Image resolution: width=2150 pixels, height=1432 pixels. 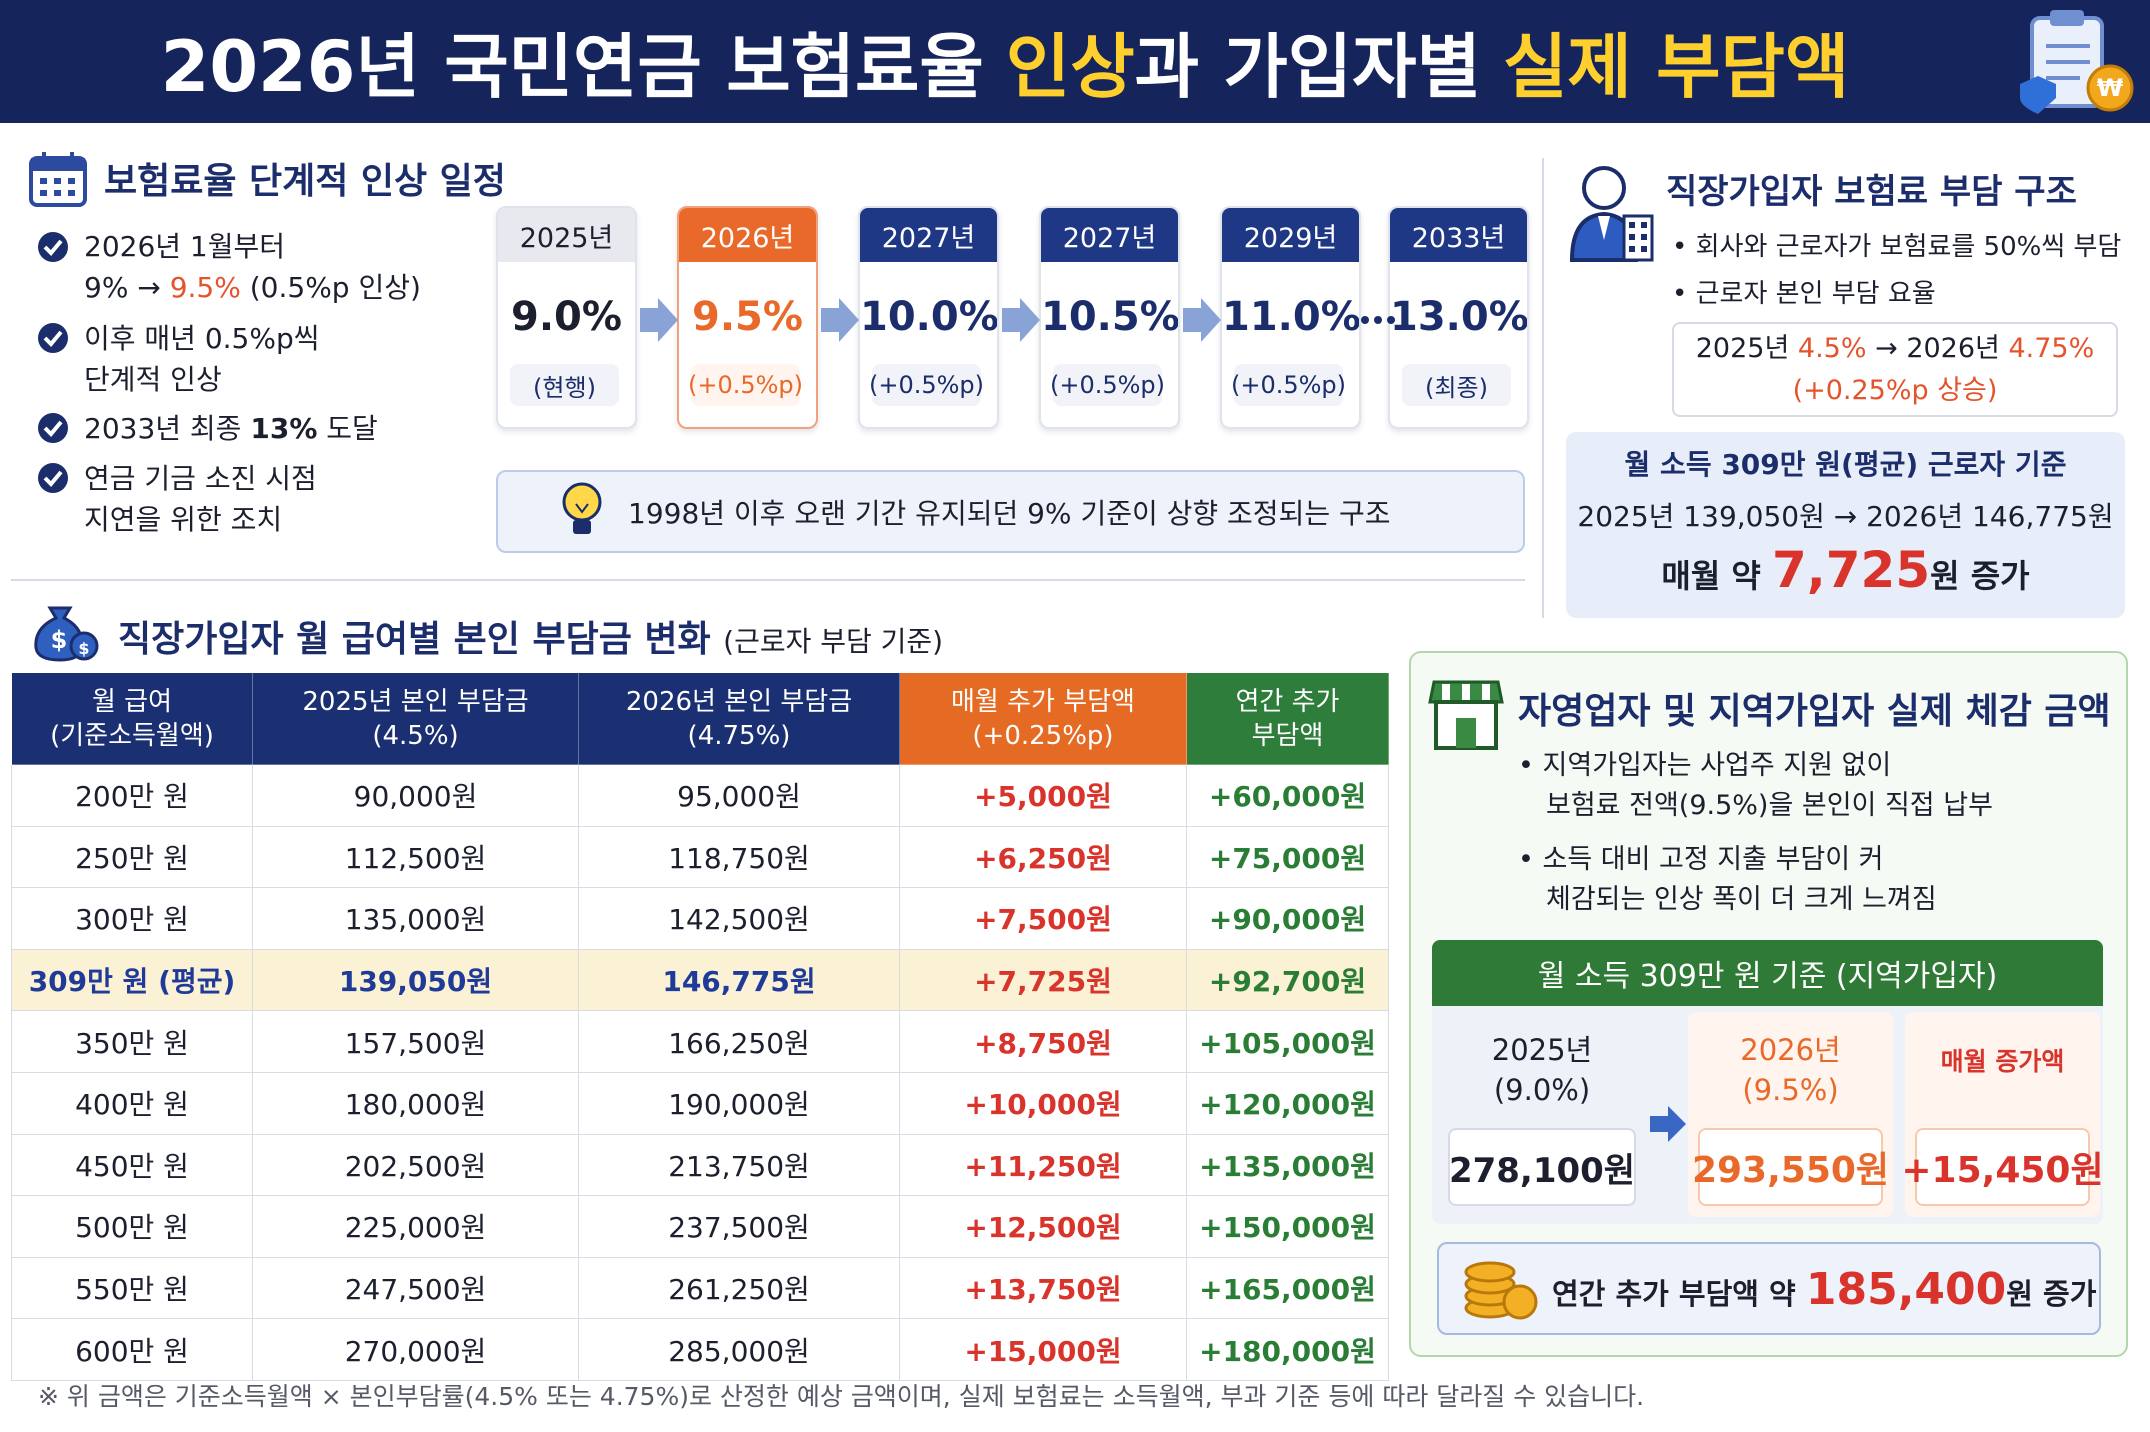 What do you see at coordinates (122, 287) in the screenshot?
I see `text: 9% →` at bounding box center [122, 287].